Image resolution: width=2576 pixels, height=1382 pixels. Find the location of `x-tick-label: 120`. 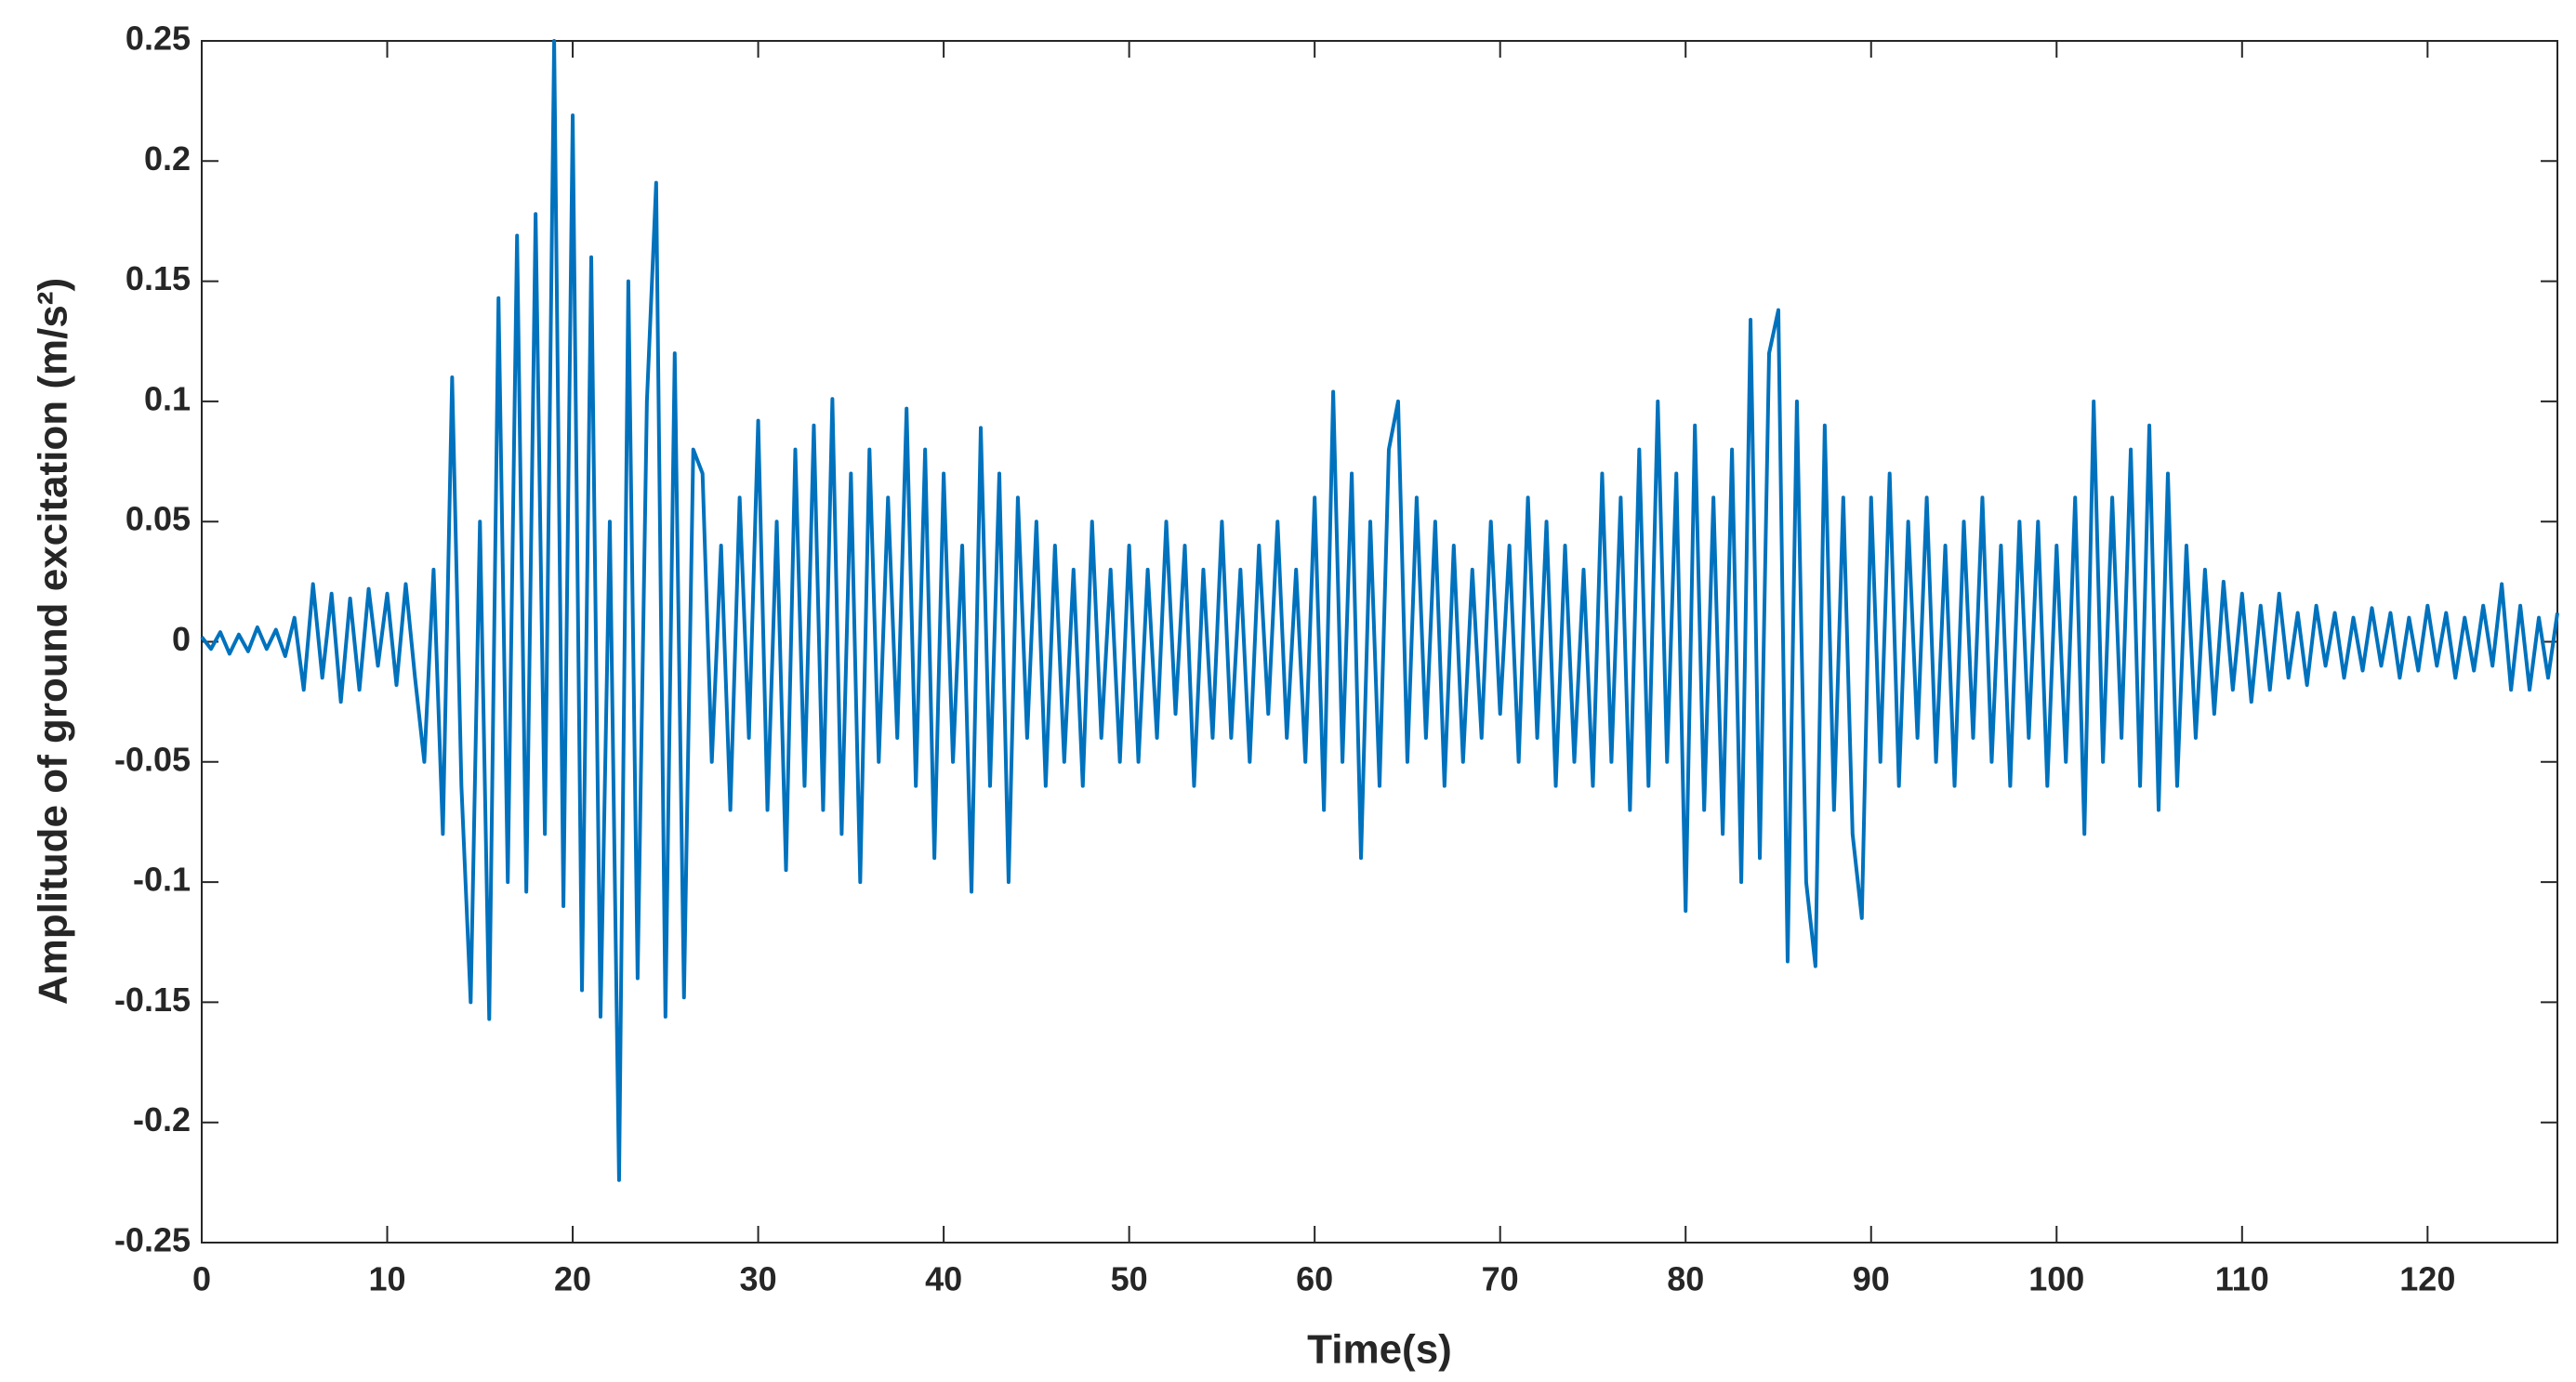

x-tick-label: 120 is located at coordinates (2427, 1279).